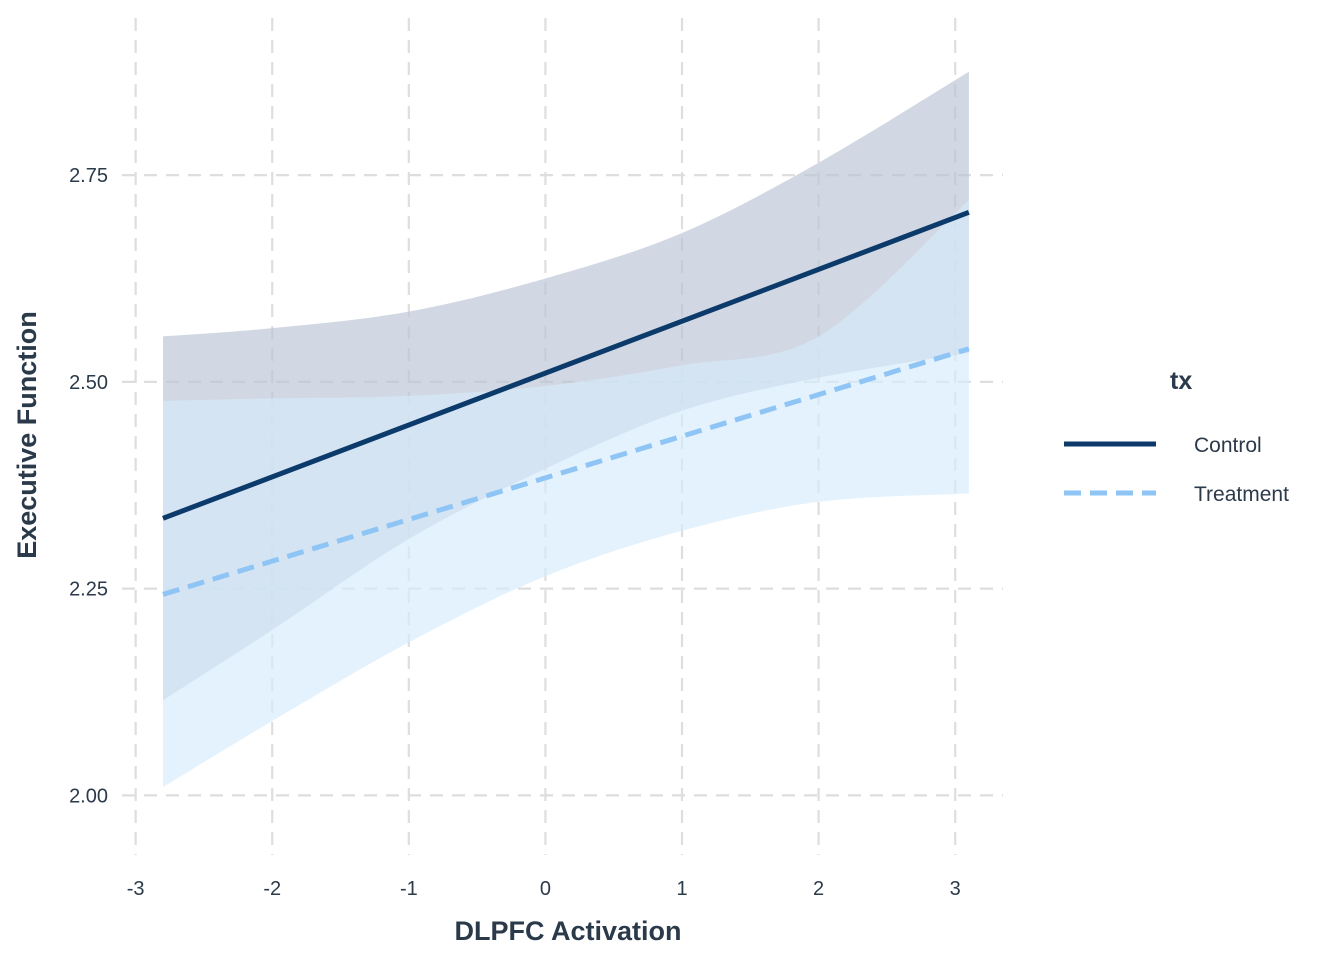  What do you see at coordinates (1176, 436) in the screenshot?
I see `legend: tx Control Treatment` at bounding box center [1176, 436].